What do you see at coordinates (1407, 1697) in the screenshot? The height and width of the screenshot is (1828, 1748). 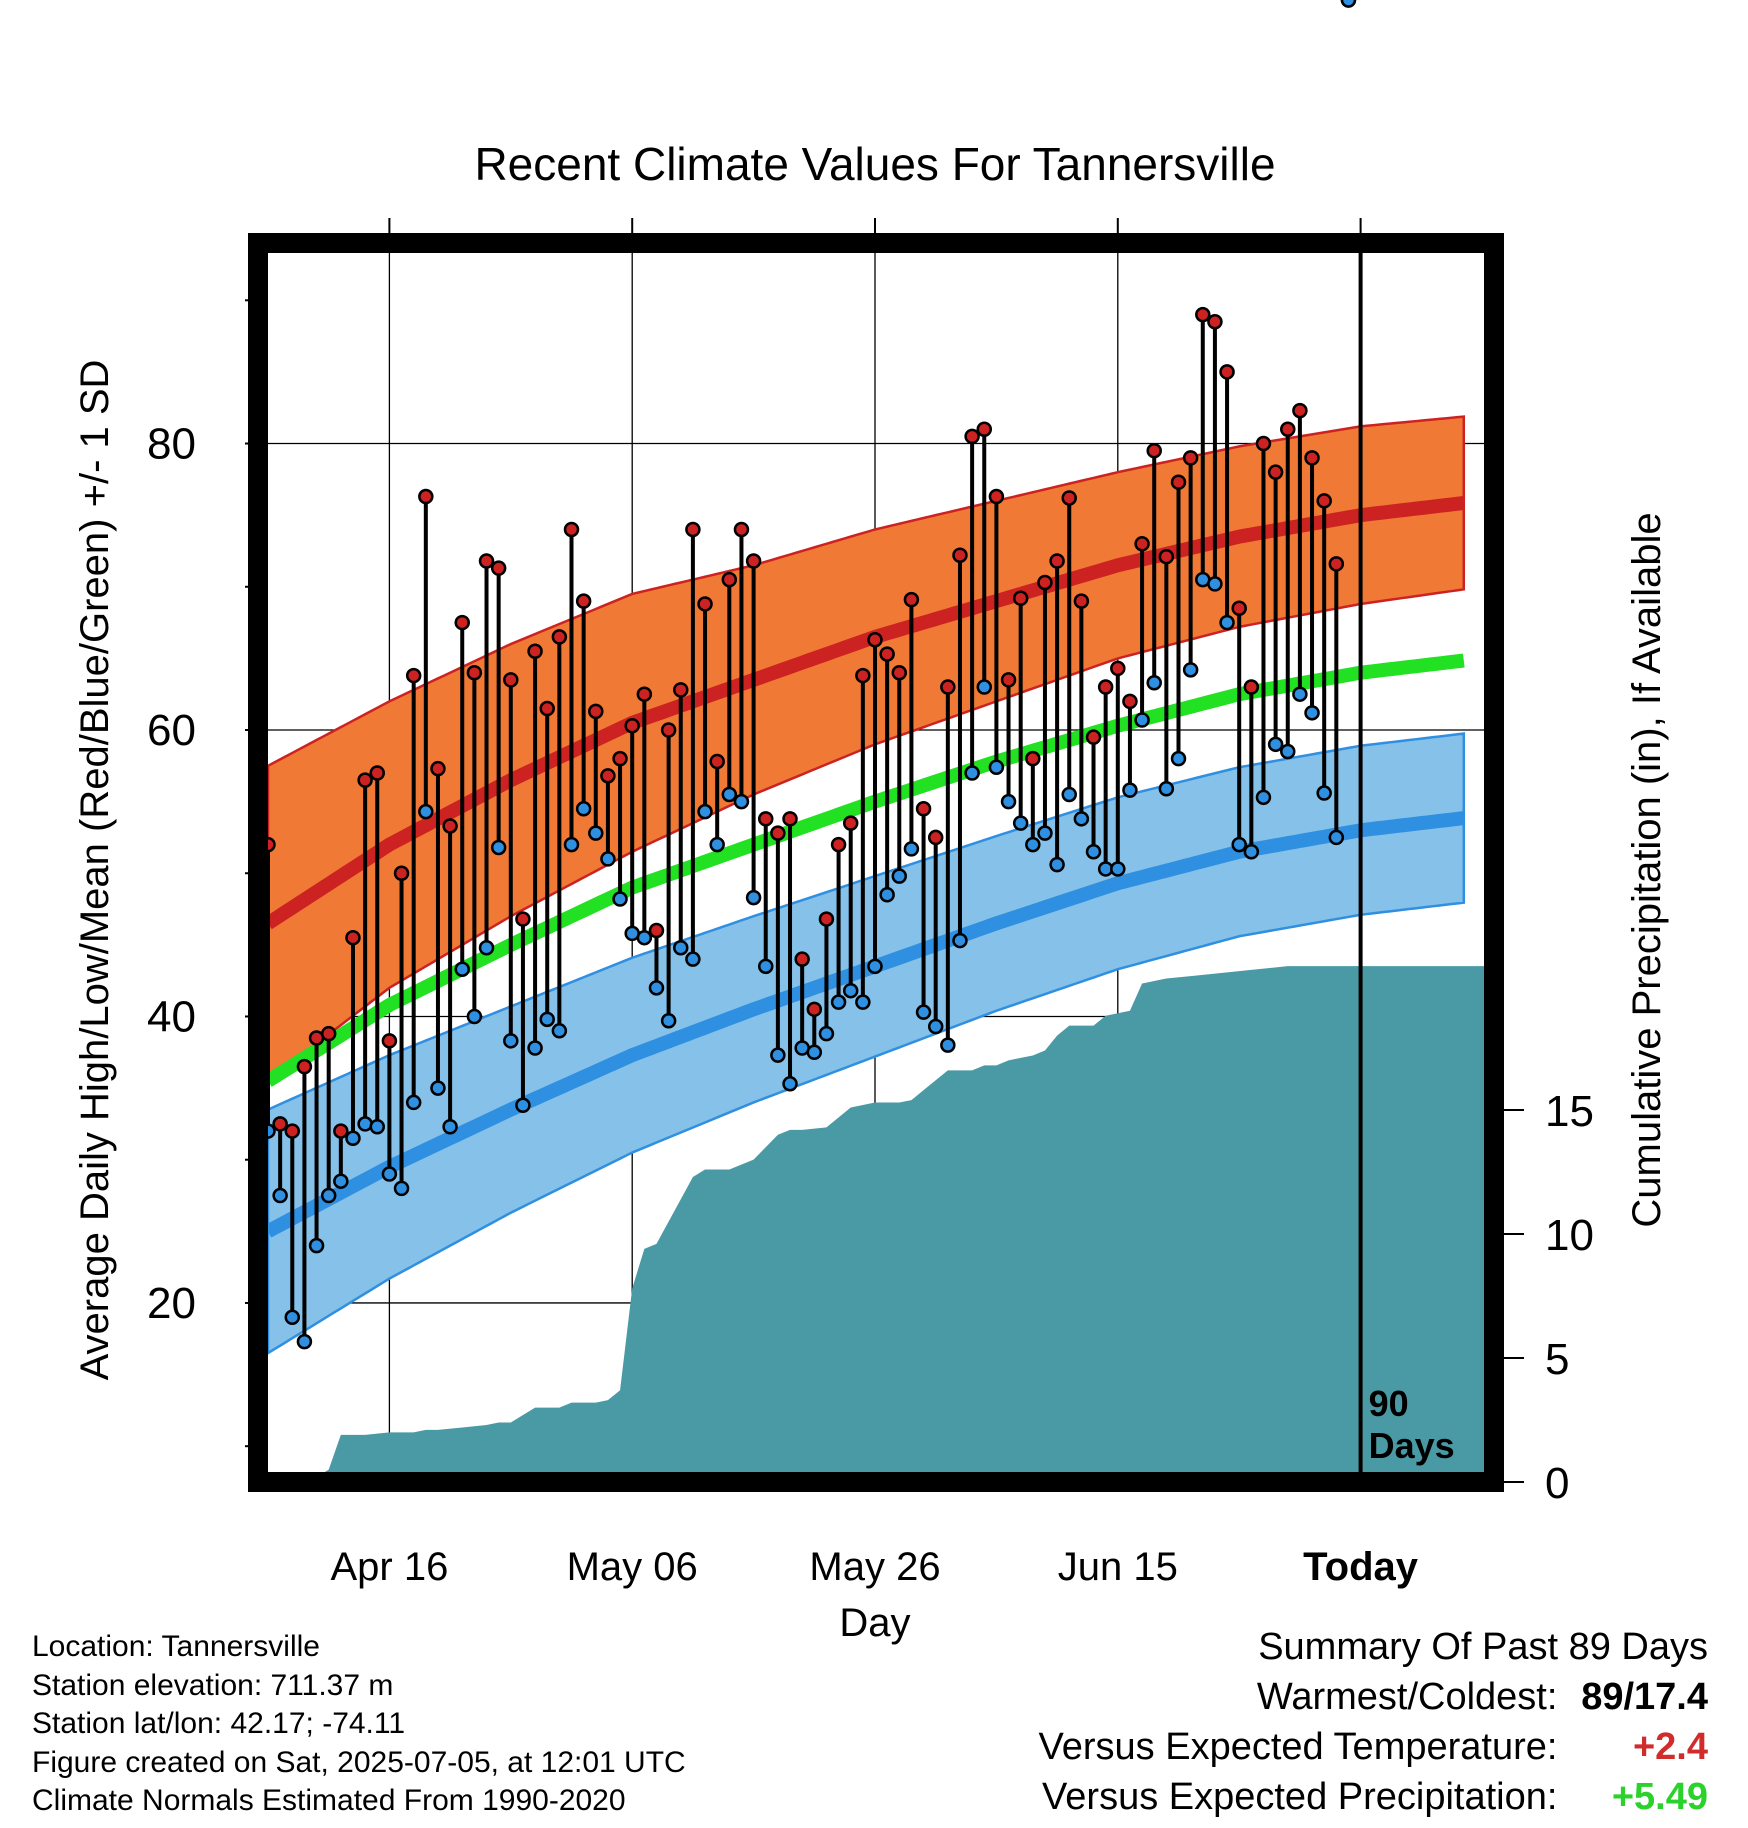 I see `warmest-coldest-label: Warmest/Coldest:` at bounding box center [1407, 1697].